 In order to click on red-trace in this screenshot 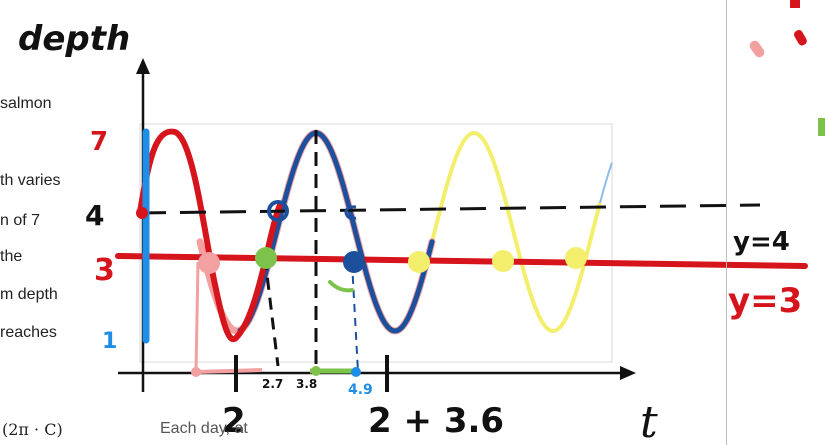, I will do `click(210, 235)`.